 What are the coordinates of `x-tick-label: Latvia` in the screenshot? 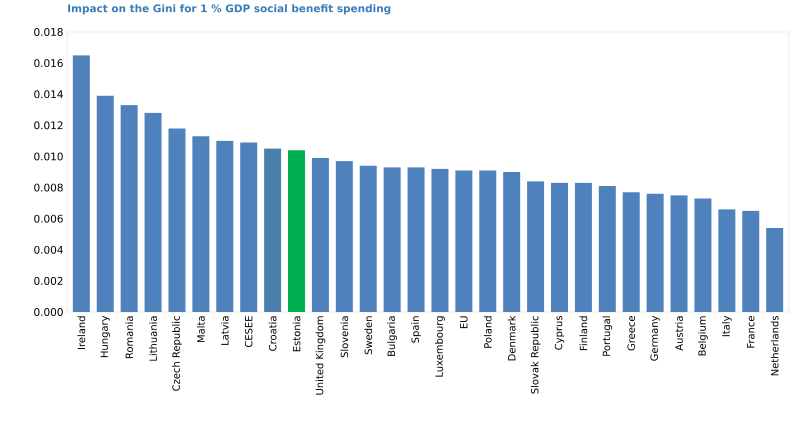 It's located at (224, 330).